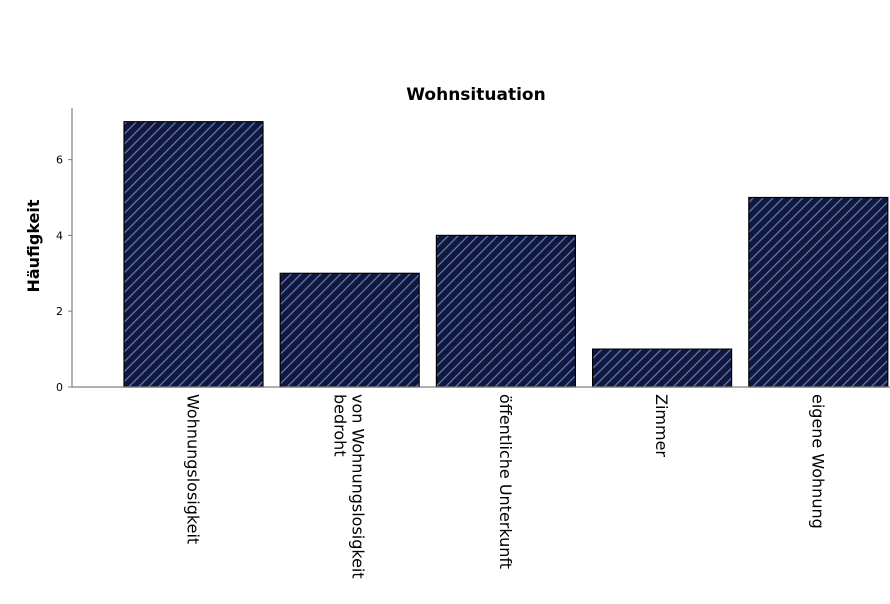 This screenshot has width=890, height=604. What do you see at coordinates (59, 387) in the screenshot?
I see `y-tick-label: 0` at bounding box center [59, 387].